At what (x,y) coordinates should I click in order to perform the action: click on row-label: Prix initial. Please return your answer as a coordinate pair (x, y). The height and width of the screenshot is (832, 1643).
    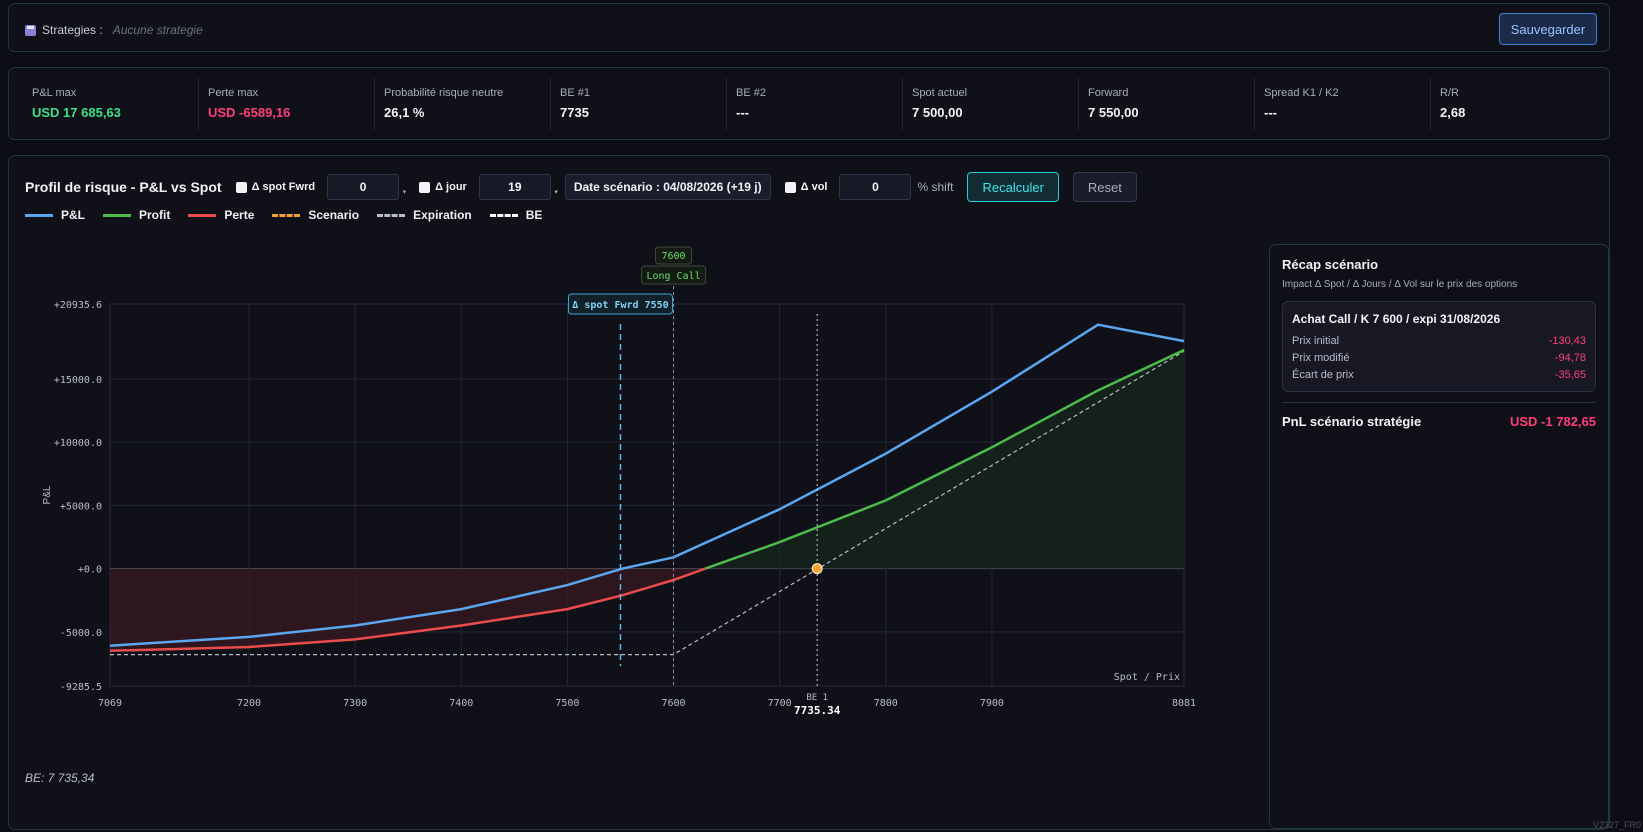
    Looking at the image, I should click on (1316, 341).